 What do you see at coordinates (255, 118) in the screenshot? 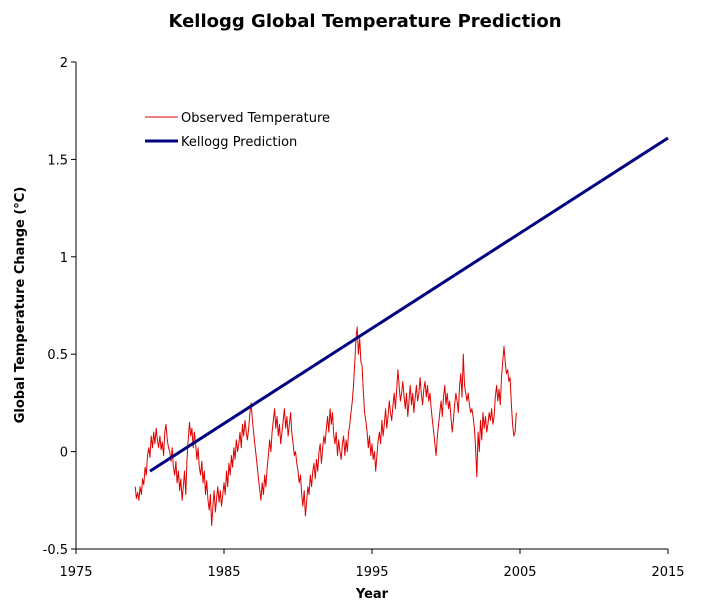
I see `legend-label-observed: Observed Temperature` at bounding box center [255, 118].